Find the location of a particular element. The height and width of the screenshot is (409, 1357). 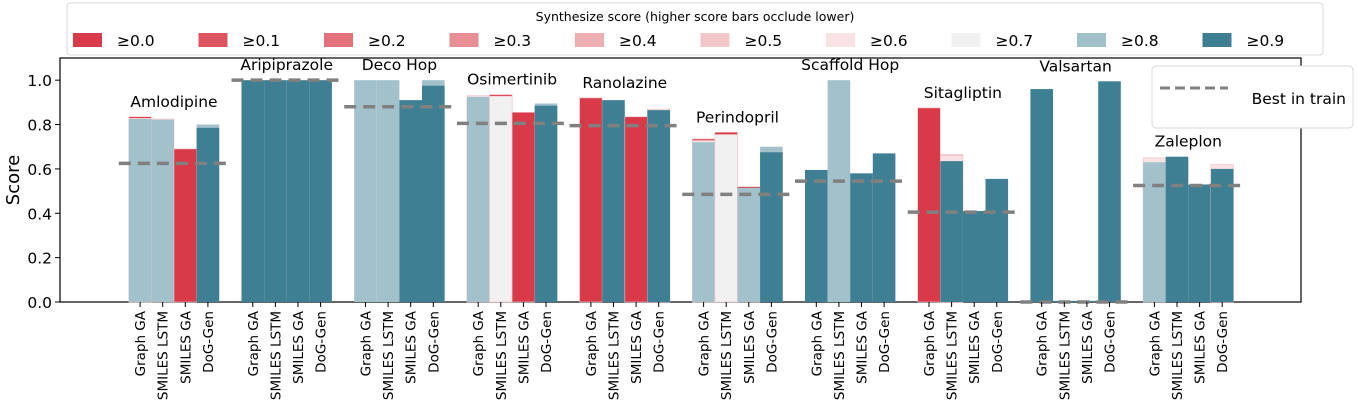

legend-label: ≥0.5 is located at coordinates (764, 41).